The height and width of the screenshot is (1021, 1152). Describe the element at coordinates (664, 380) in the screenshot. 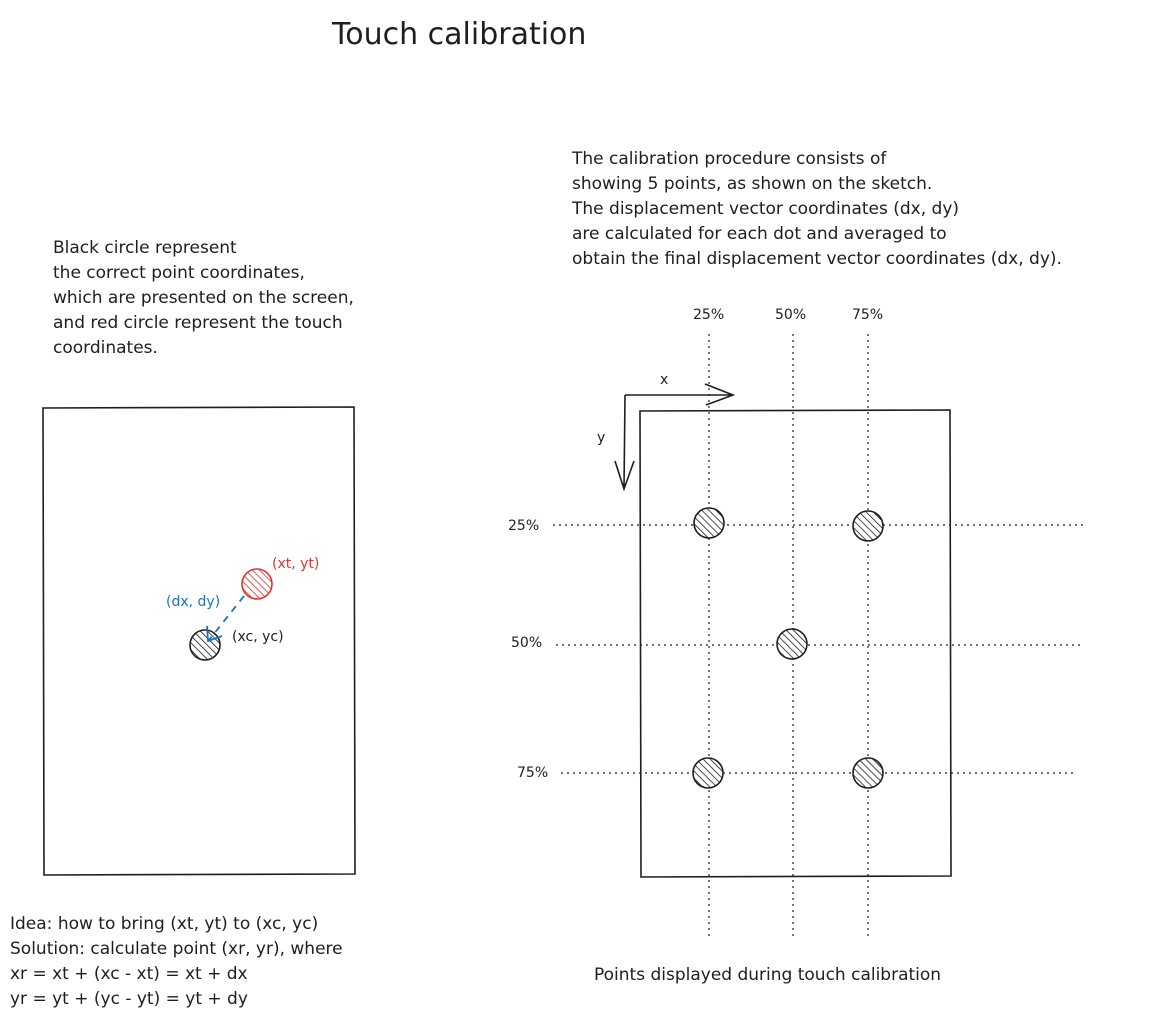

I see `x-axis-label: x` at that location.